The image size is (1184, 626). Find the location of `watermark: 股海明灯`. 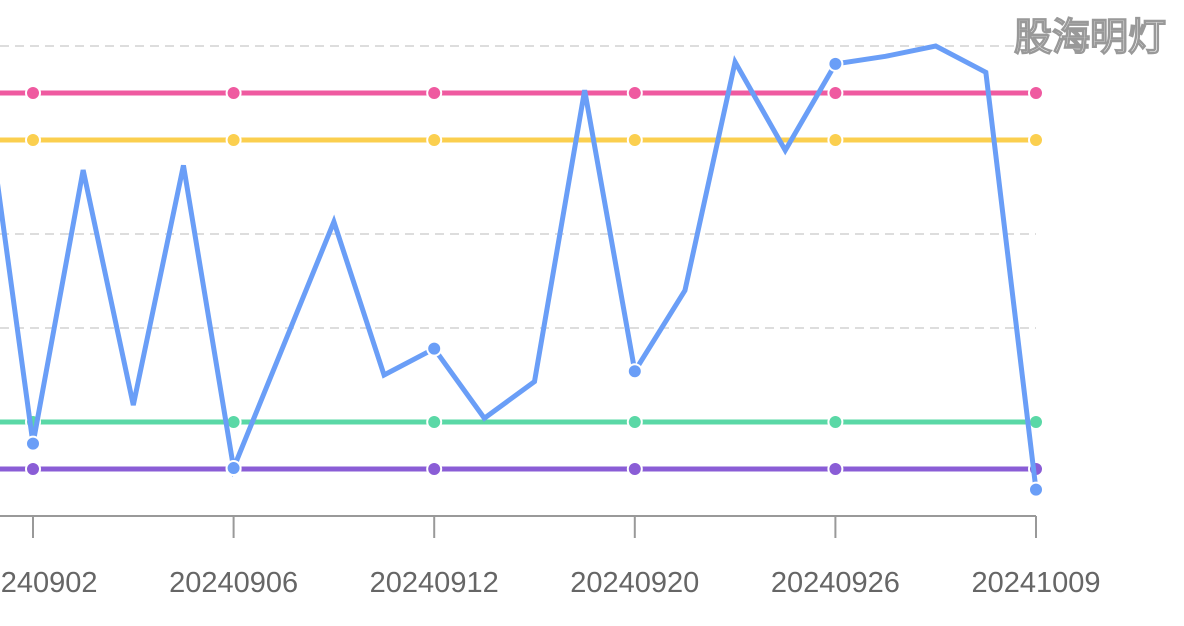

watermark: 股海明灯 is located at coordinates (1090, 37).